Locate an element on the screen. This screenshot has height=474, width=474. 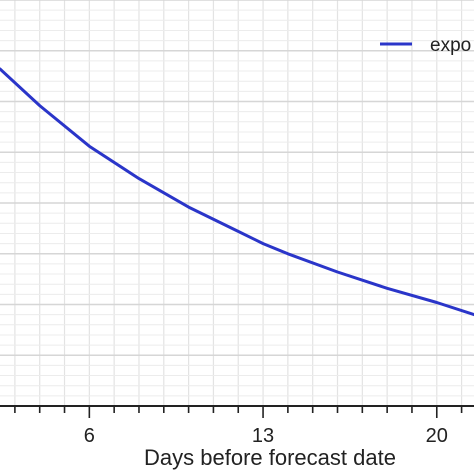
legend: expo is located at coordinates (425, 45).